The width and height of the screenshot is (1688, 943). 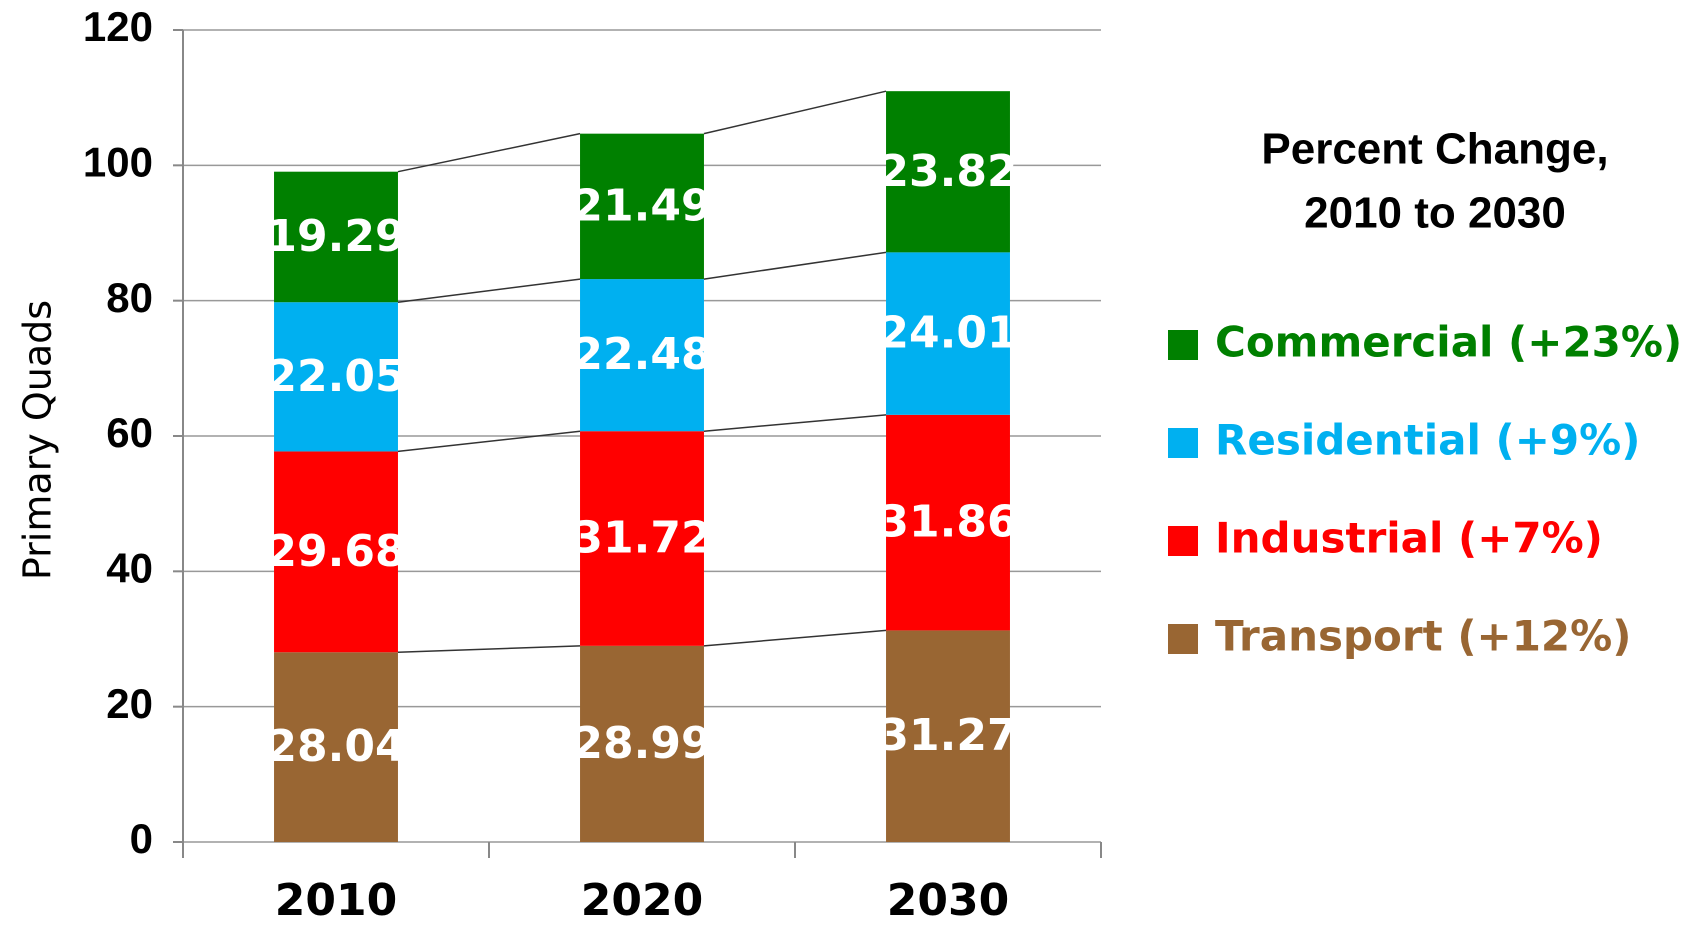 I want to click on data-label: 31.86, so click(x=947, y=522).